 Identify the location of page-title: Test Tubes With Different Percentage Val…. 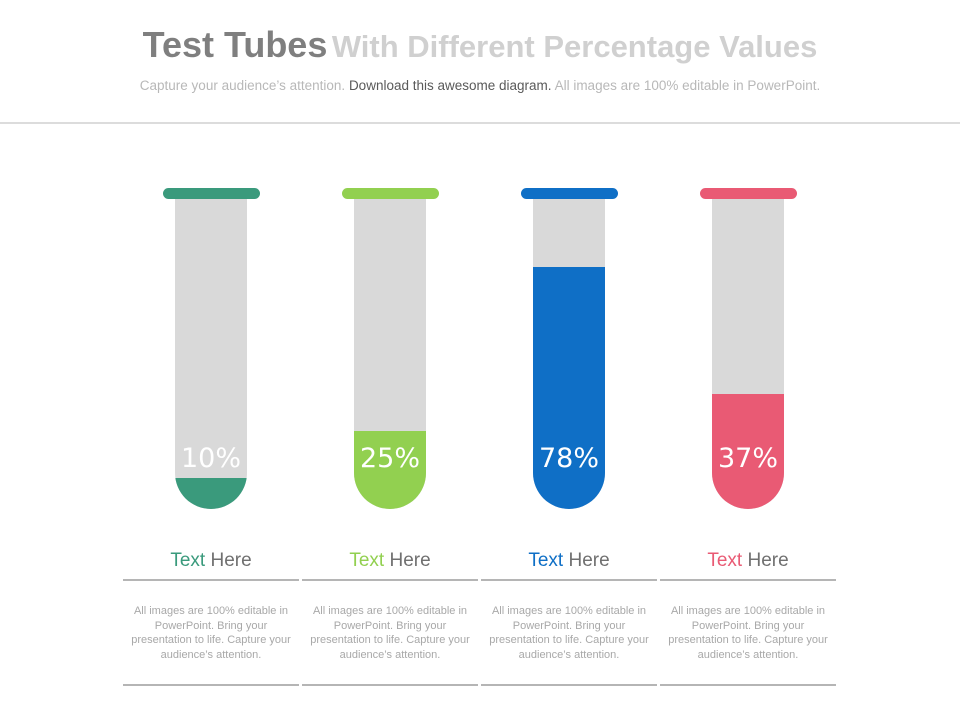
(480, 45).